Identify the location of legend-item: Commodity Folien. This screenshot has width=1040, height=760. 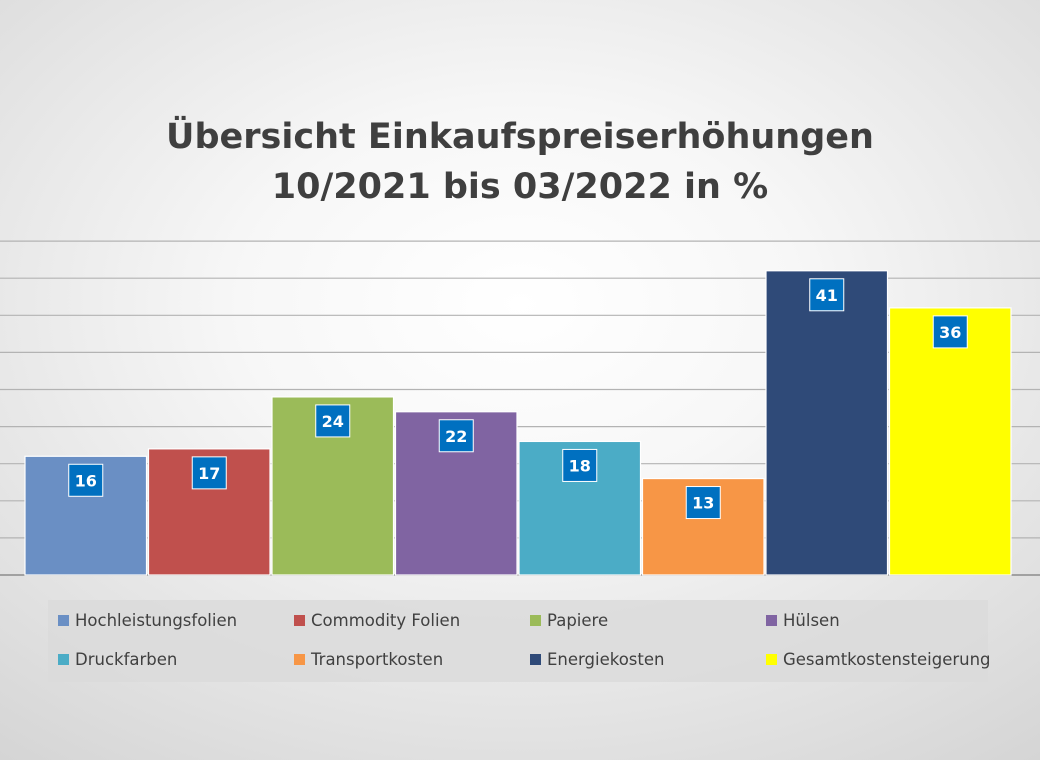
(377, 620).